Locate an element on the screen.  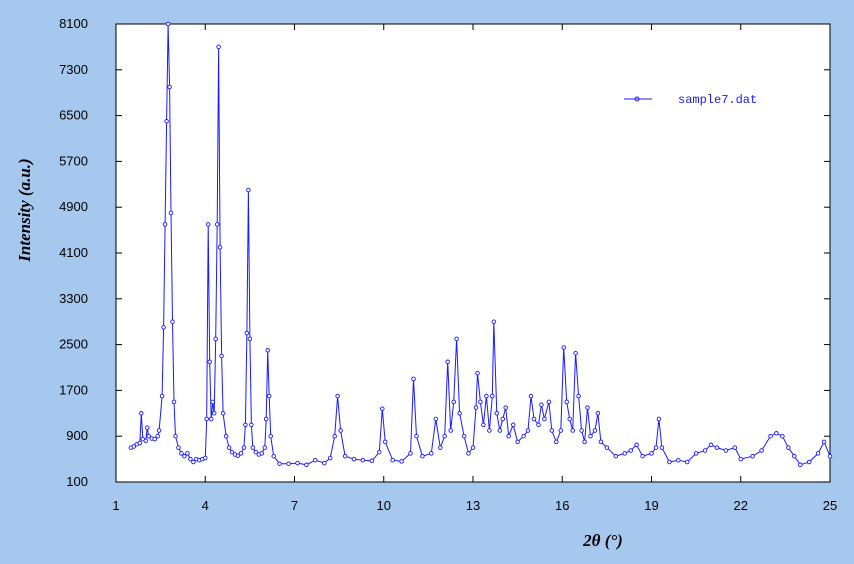
y-tick-label: 900 is located at coordinates (77, 435).